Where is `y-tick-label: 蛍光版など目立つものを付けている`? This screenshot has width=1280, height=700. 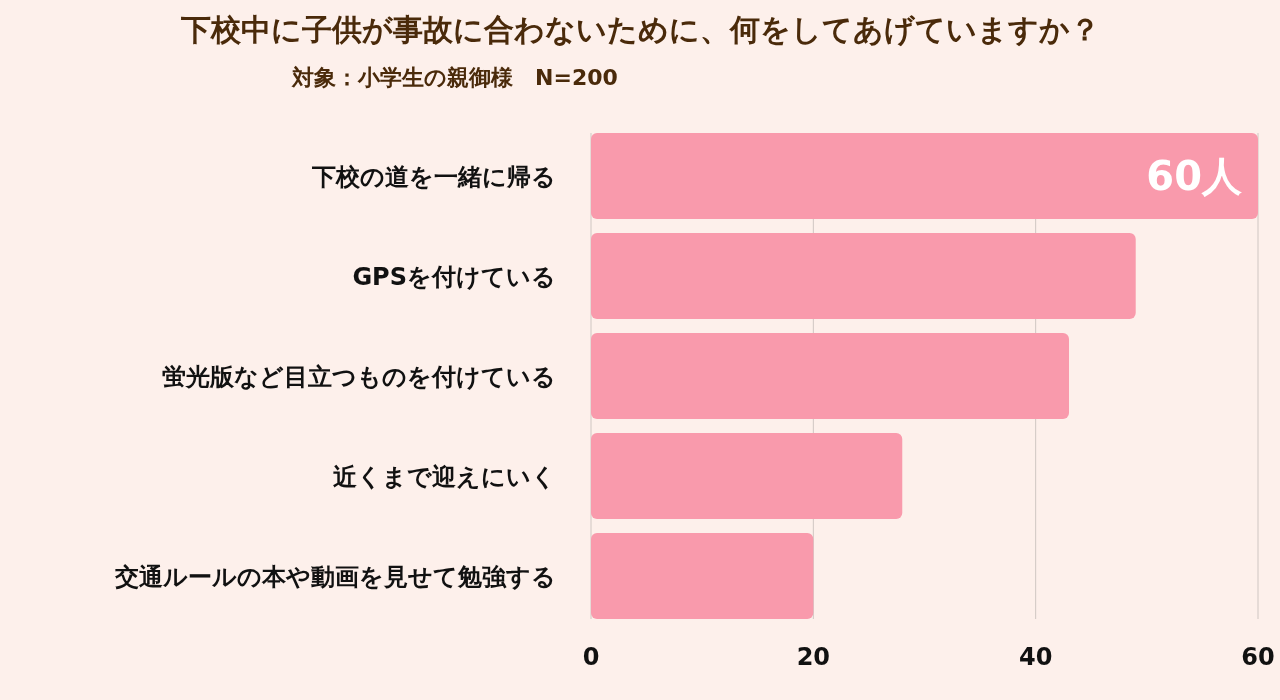
y-tick-label: 蛍光版など目立つものを付けている is located at coordinates (359, 377).